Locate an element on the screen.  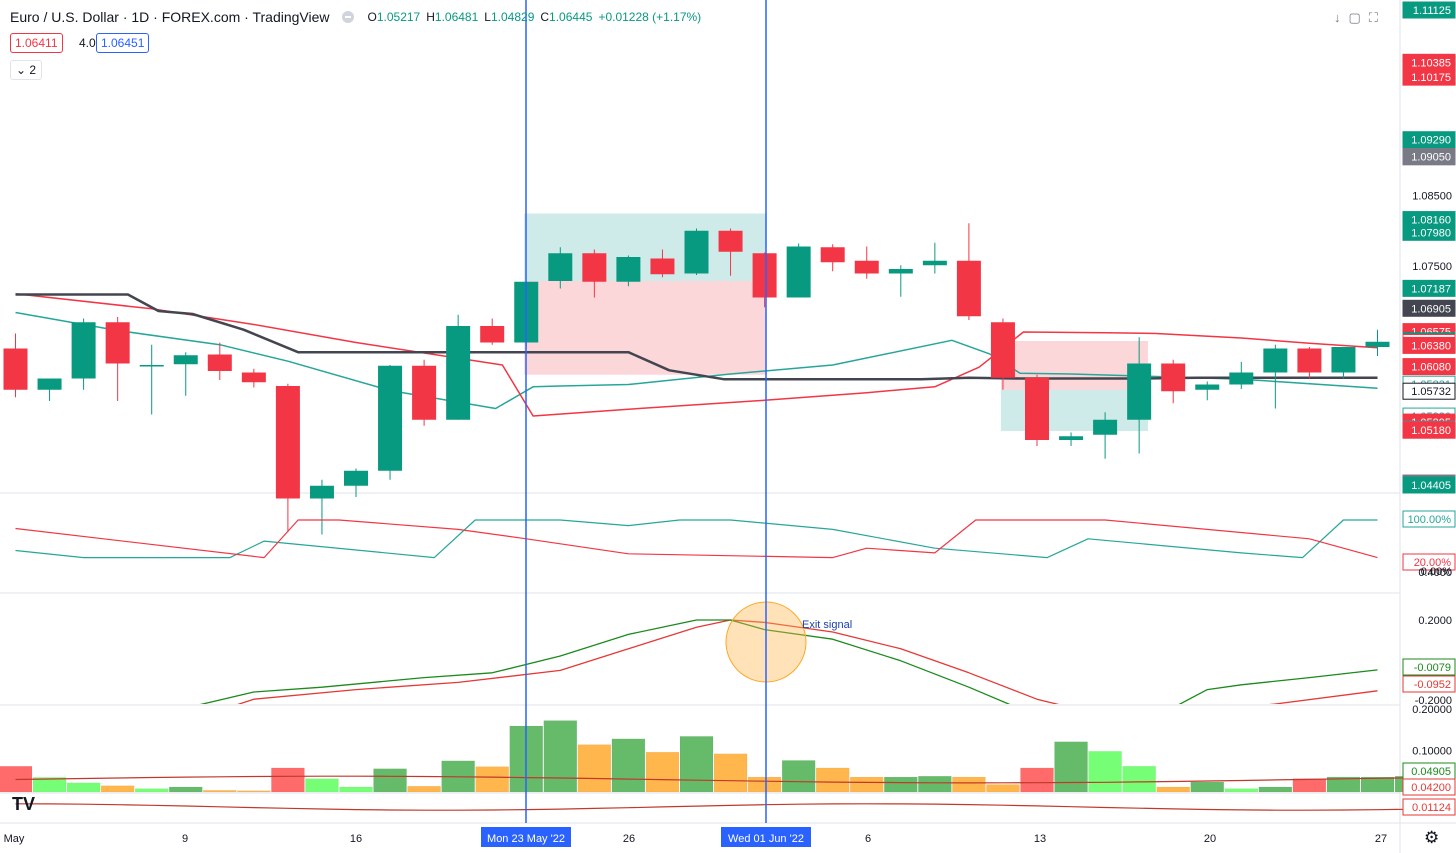
price-label-14-bg is located at coordinates (1429, 345).